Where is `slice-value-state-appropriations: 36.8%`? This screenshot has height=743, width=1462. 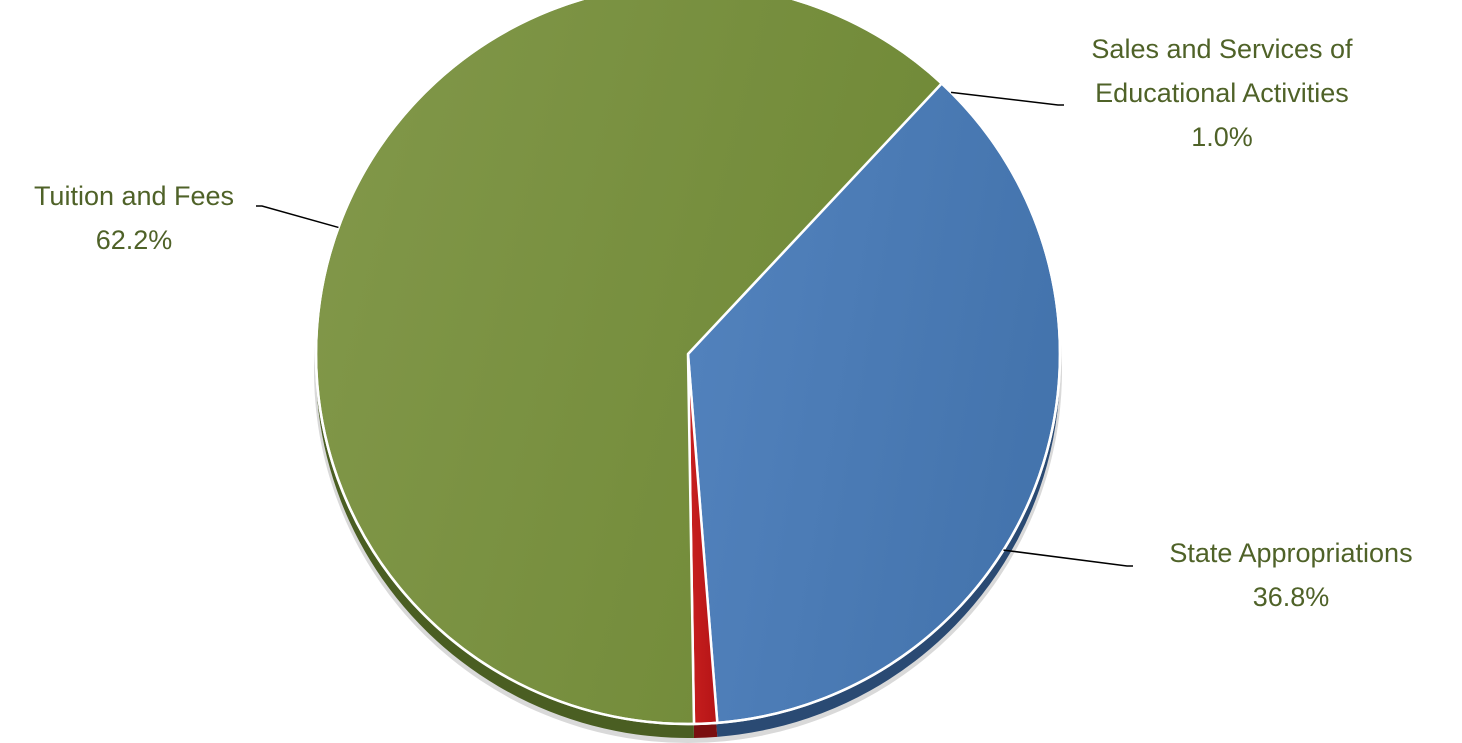 slice-value-state-appropriations: 36.8% is located at coordinates (1291, 597).